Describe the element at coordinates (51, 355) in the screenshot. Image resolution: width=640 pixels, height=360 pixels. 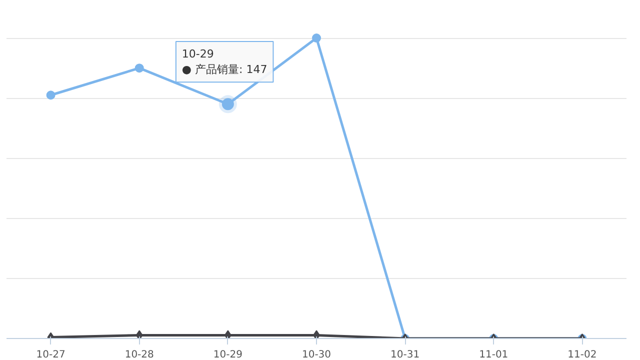
I see `x-tick-label: 10-27` at that location.